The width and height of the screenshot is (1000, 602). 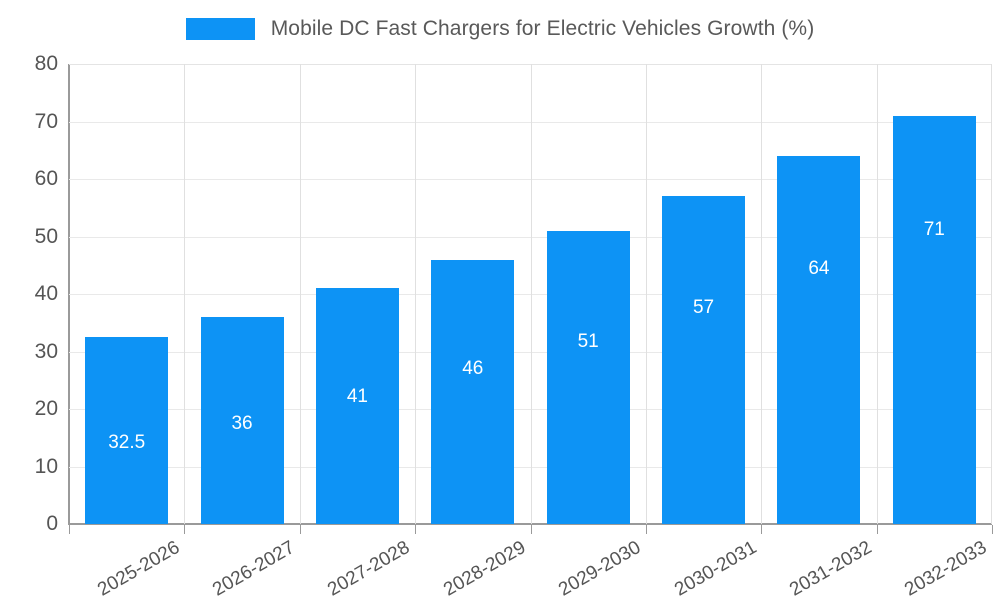 What do you see at coordinates (600, 569) in the screenshot?
I see `x-axis-tick-label: 2029-2030` at bounding box center [600, 569].